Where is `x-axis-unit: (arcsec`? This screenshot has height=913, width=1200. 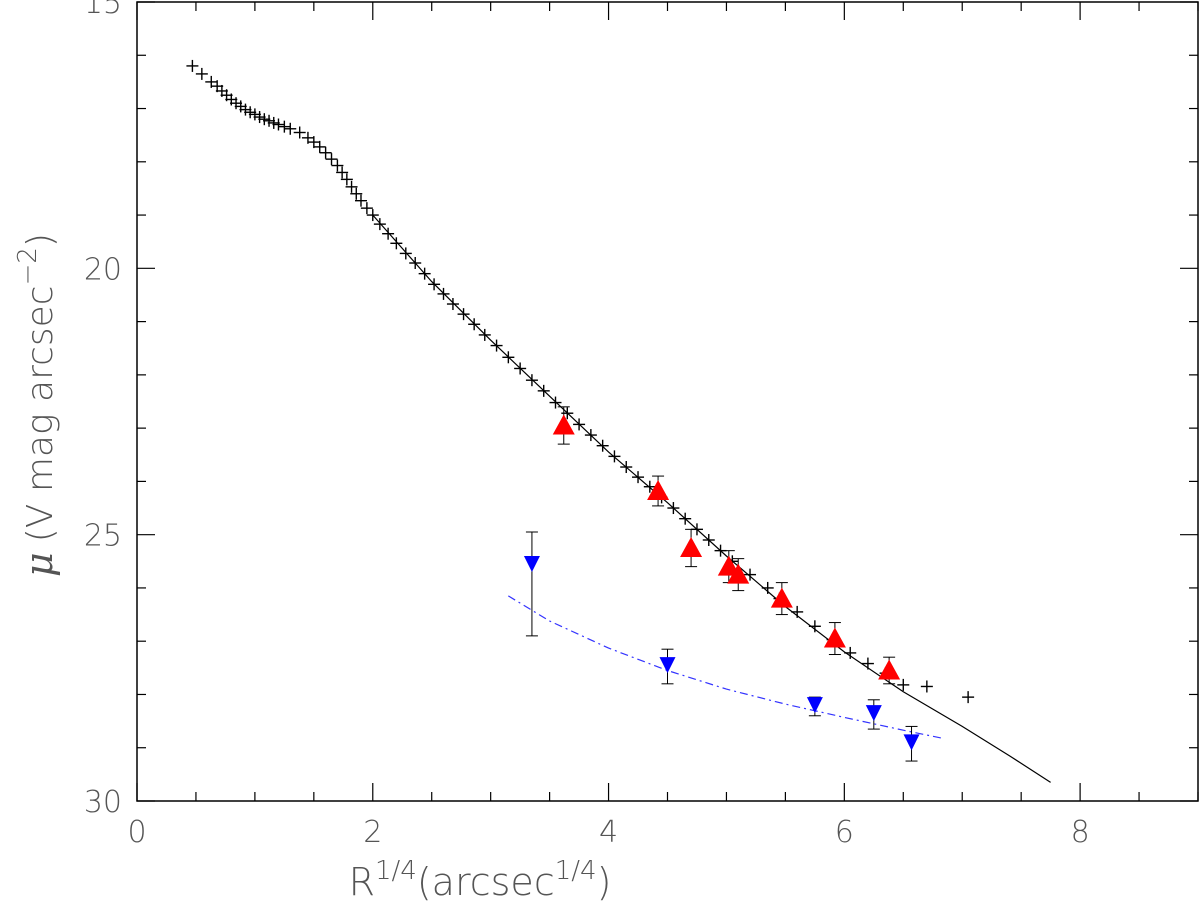 x-axis-unit: (arcsec is located at coordinates (486, 882).